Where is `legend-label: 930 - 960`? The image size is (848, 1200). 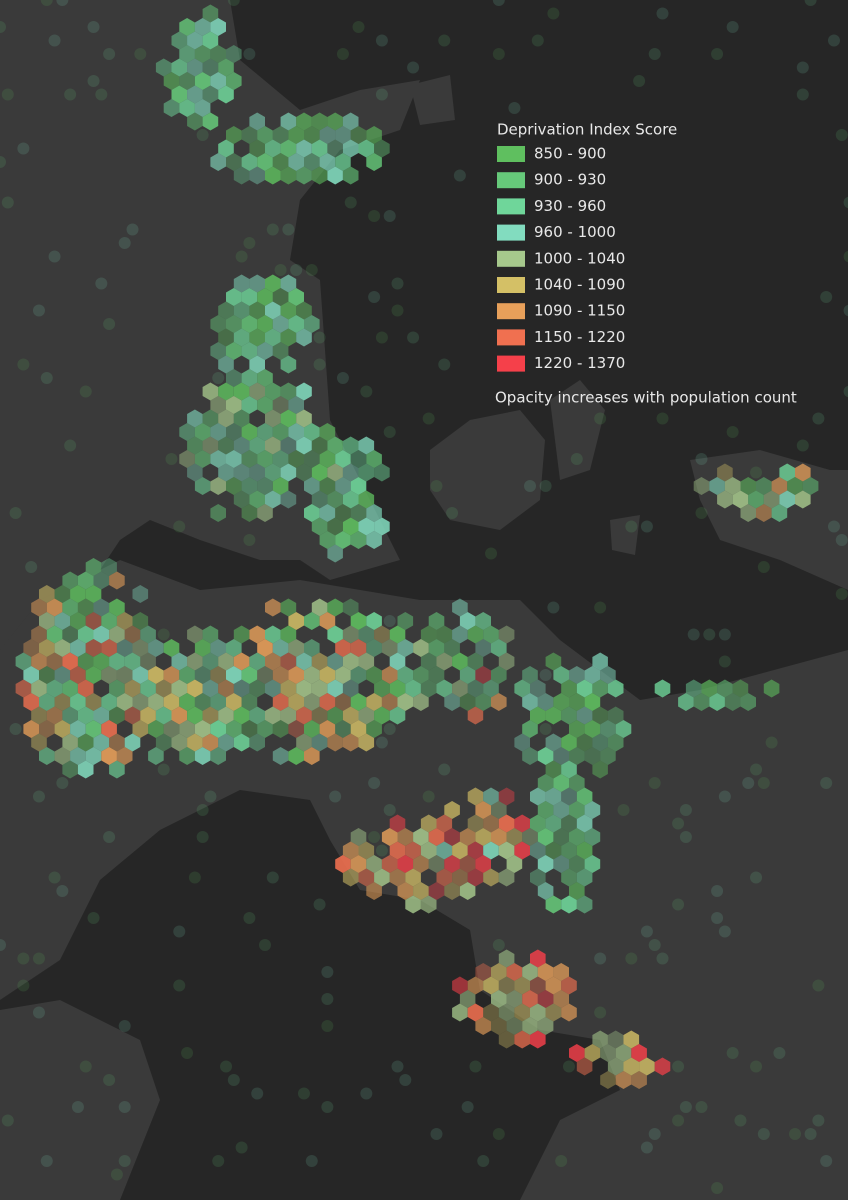 legend-label: 930 - 960 is located at coordinates (570, 206).